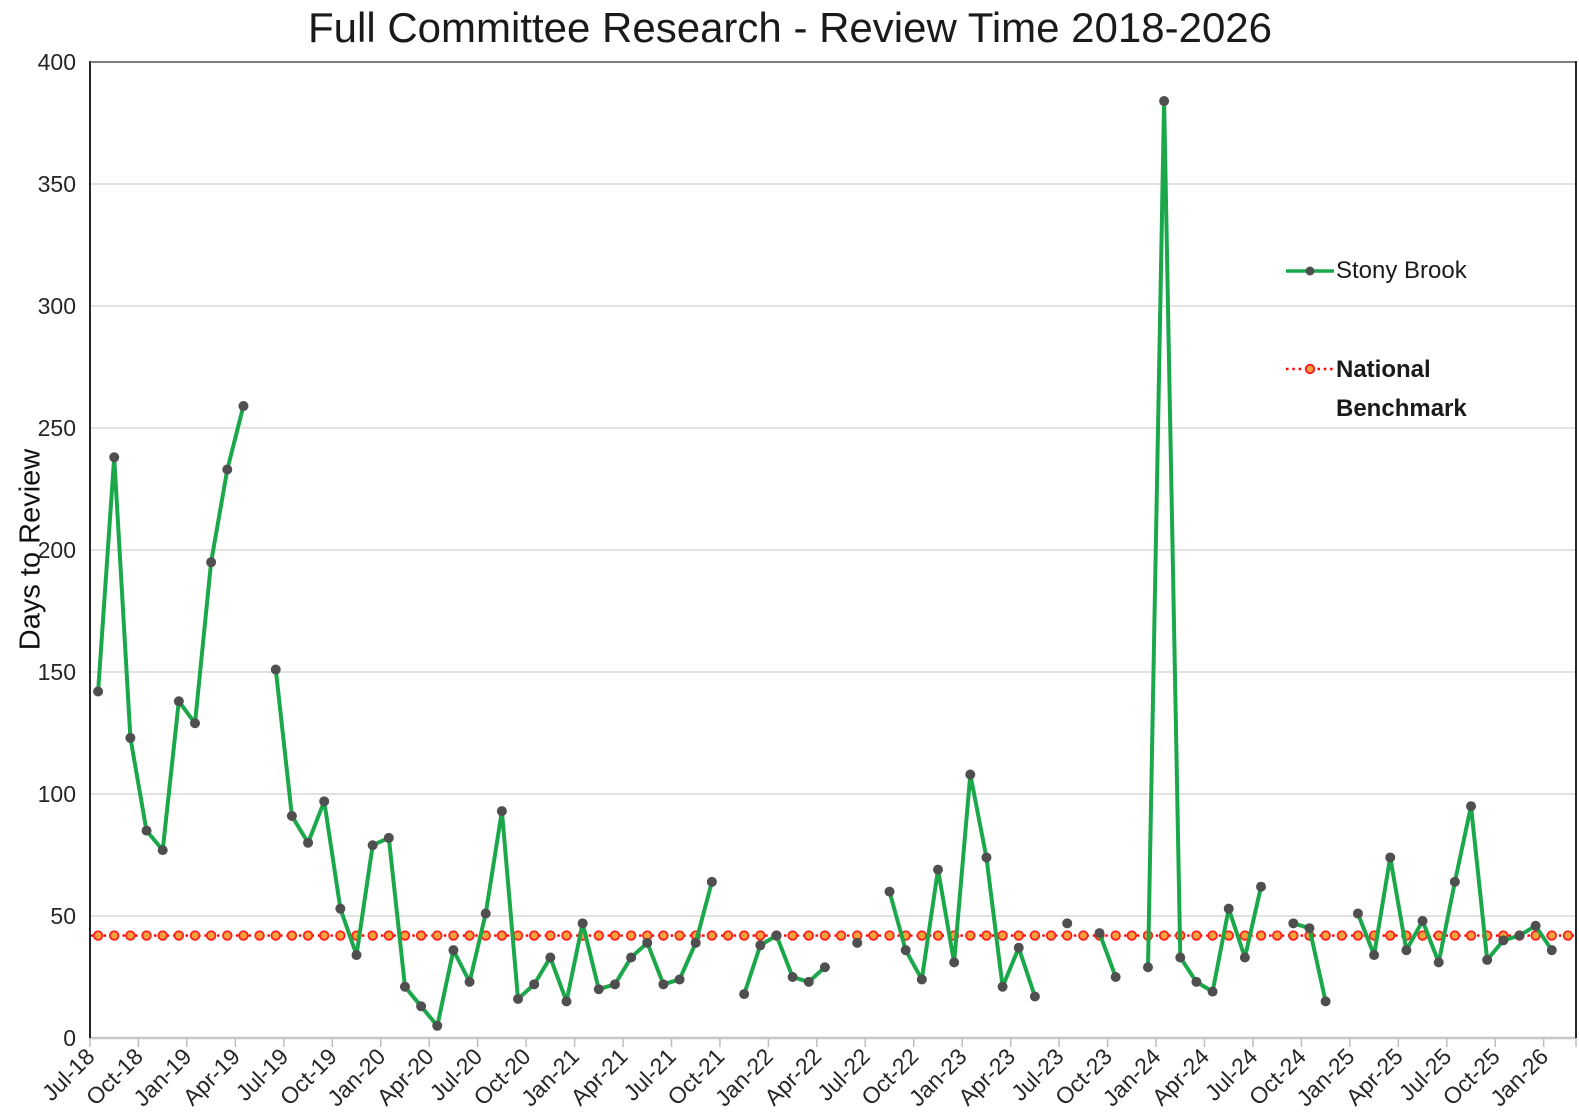 Image resolution: width=1579 pixels, height=1115 pixels. What do you see at coordinates (63, 916) in the screenshot?
I see `y-tick-label: 50` at bounding box center [63, 916].